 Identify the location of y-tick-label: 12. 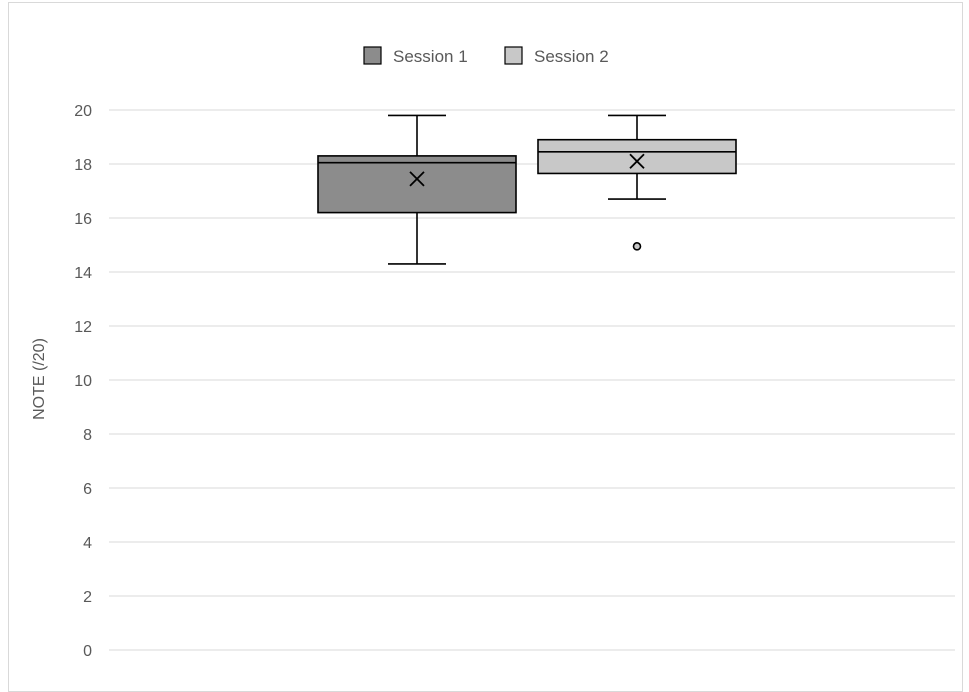
(83, 327).